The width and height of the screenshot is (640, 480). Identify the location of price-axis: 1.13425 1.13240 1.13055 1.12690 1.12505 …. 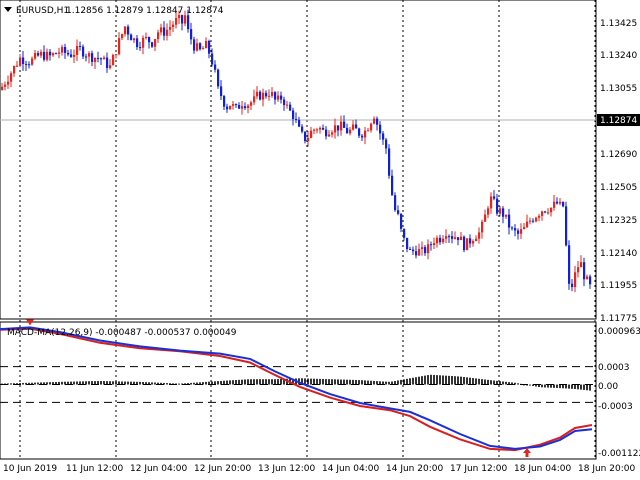
(618, 171).